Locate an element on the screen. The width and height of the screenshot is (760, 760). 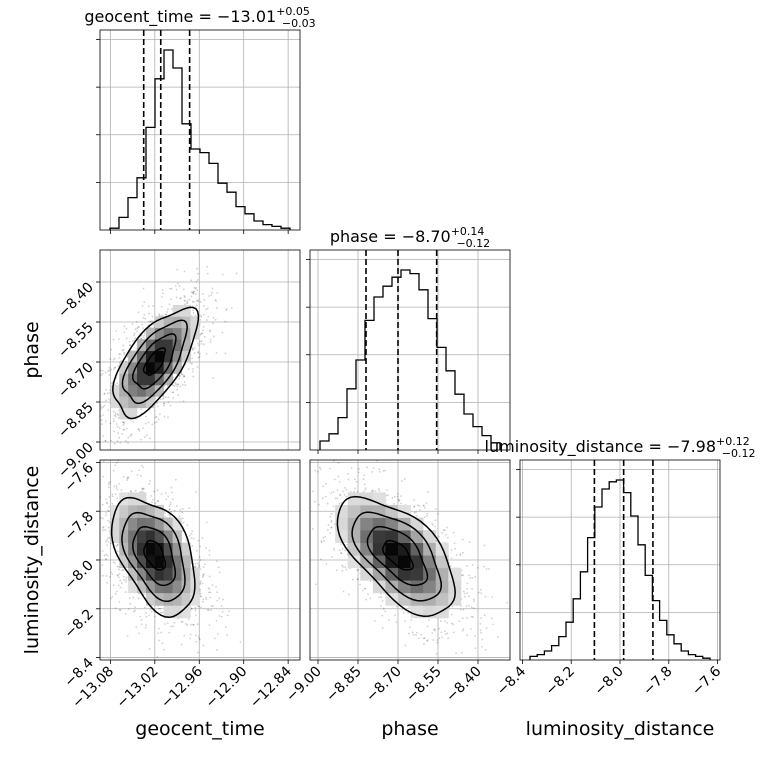
x-tick-label: −12.96 is located at coordinates (182, 687).